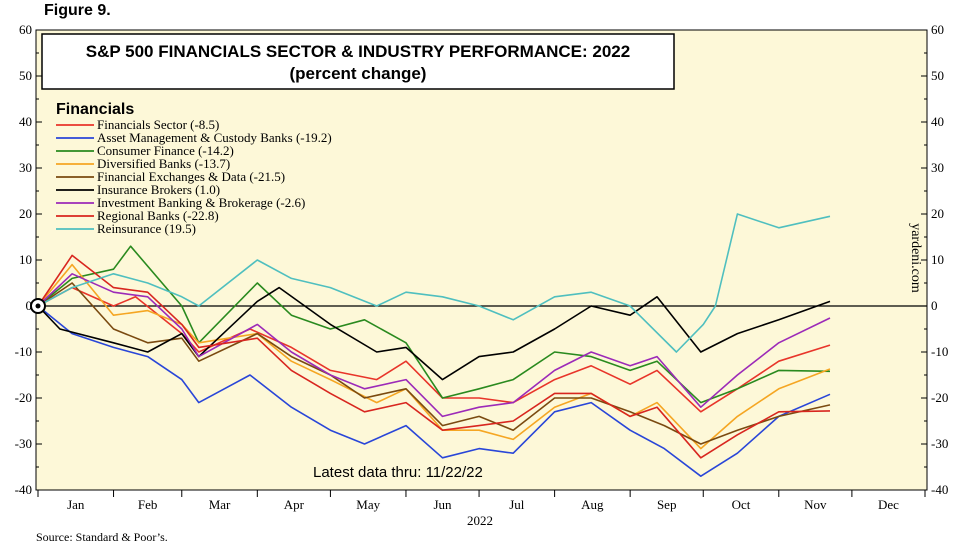 The width and height of the screenshot is (968, 550). Describe the element at coordinates (815, 504) in the screenshot. I see `x-tick-label: Nov` at that location.